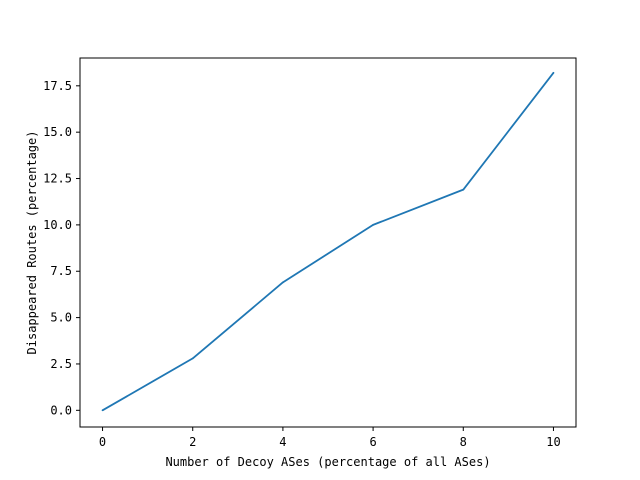 The width and height of the screenshot is (640, 480). Describe the element at coordinates (372, 442) in the screenshot. I see `x-tick-label: 6` at that location.